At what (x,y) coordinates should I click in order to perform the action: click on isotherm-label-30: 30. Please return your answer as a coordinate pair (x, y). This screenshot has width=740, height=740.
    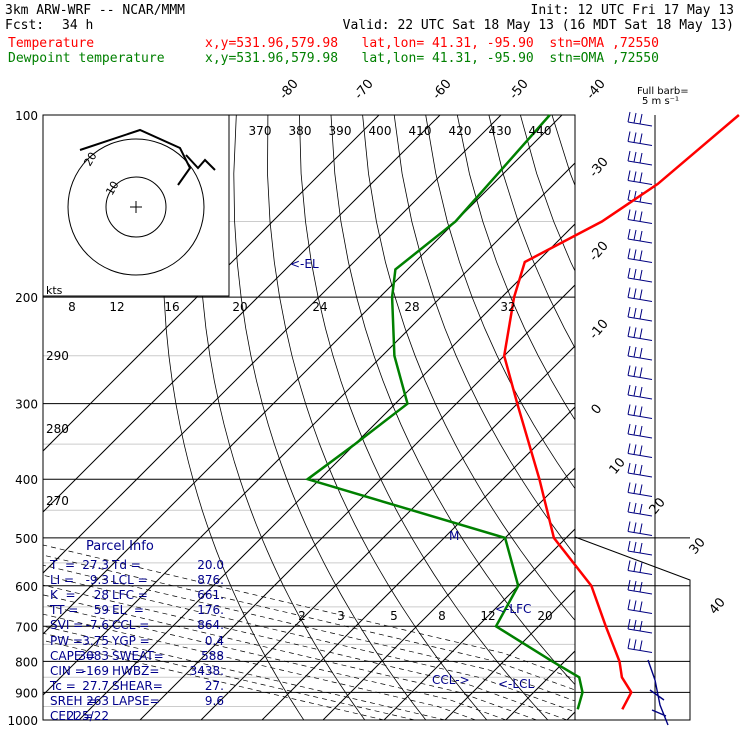
    Looking at the image, I should click on (698, 546).